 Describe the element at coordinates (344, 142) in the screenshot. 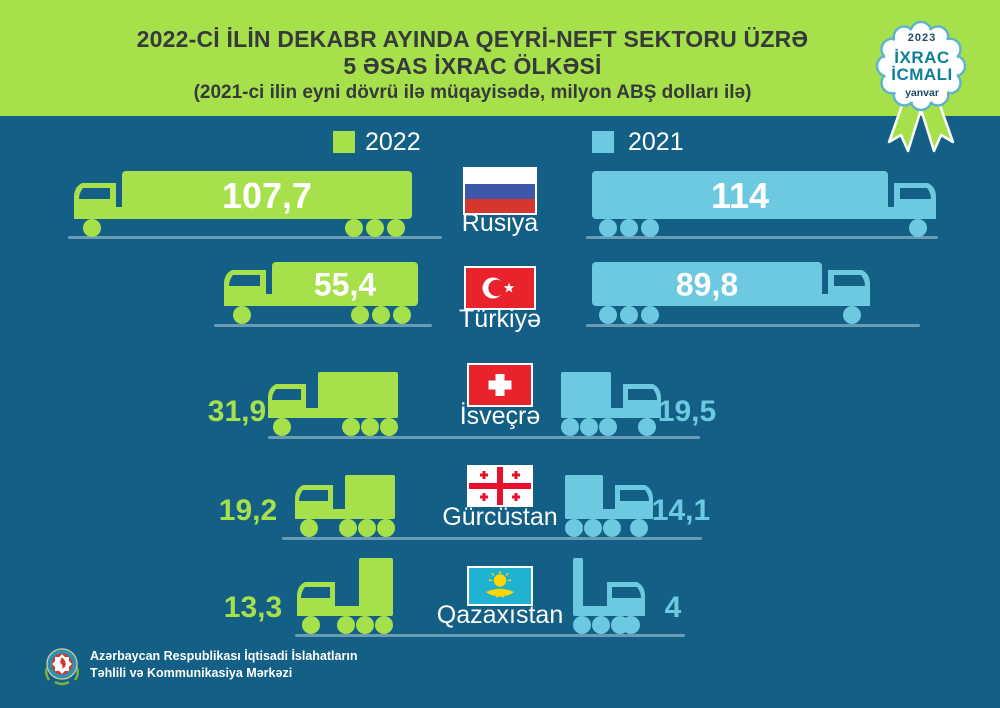

I see `legend-swatch-2022` at that location.